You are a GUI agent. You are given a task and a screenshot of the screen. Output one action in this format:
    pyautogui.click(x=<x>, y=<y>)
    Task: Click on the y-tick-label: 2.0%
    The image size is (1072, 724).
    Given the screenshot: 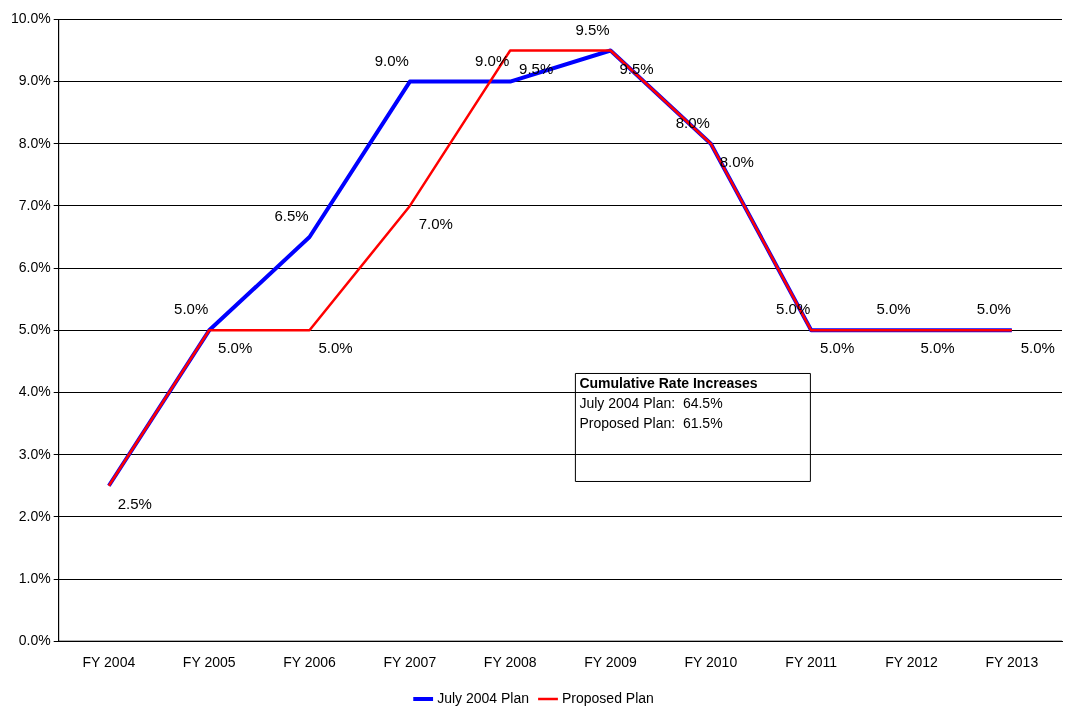 What is the action you would take?
    pyautogui.click(x=34, y=515)
    